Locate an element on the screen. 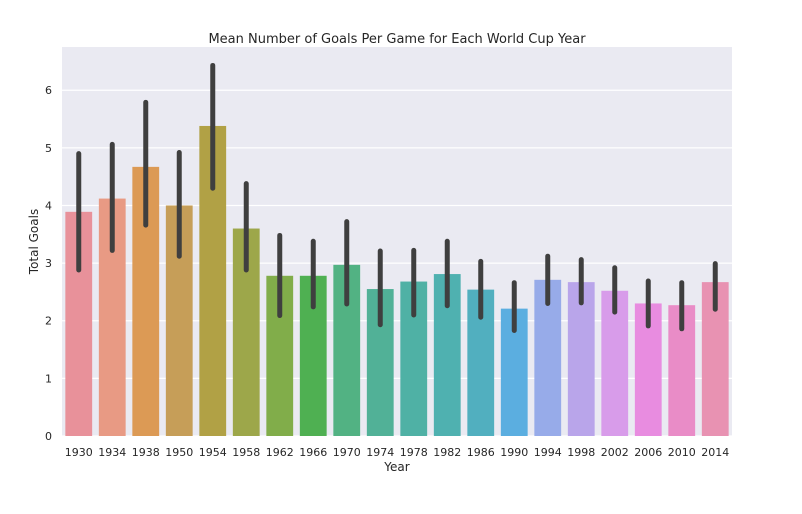 The image size is (802, 514). y-tick-label: 4 is located at coordinates (48, 205).